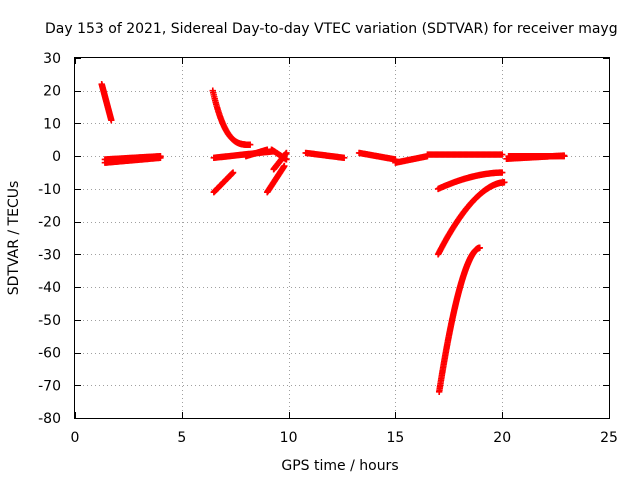 The width and height of the screenshot is (640, 480). I want to click on y-tick-label: -20, so click(49, 223).